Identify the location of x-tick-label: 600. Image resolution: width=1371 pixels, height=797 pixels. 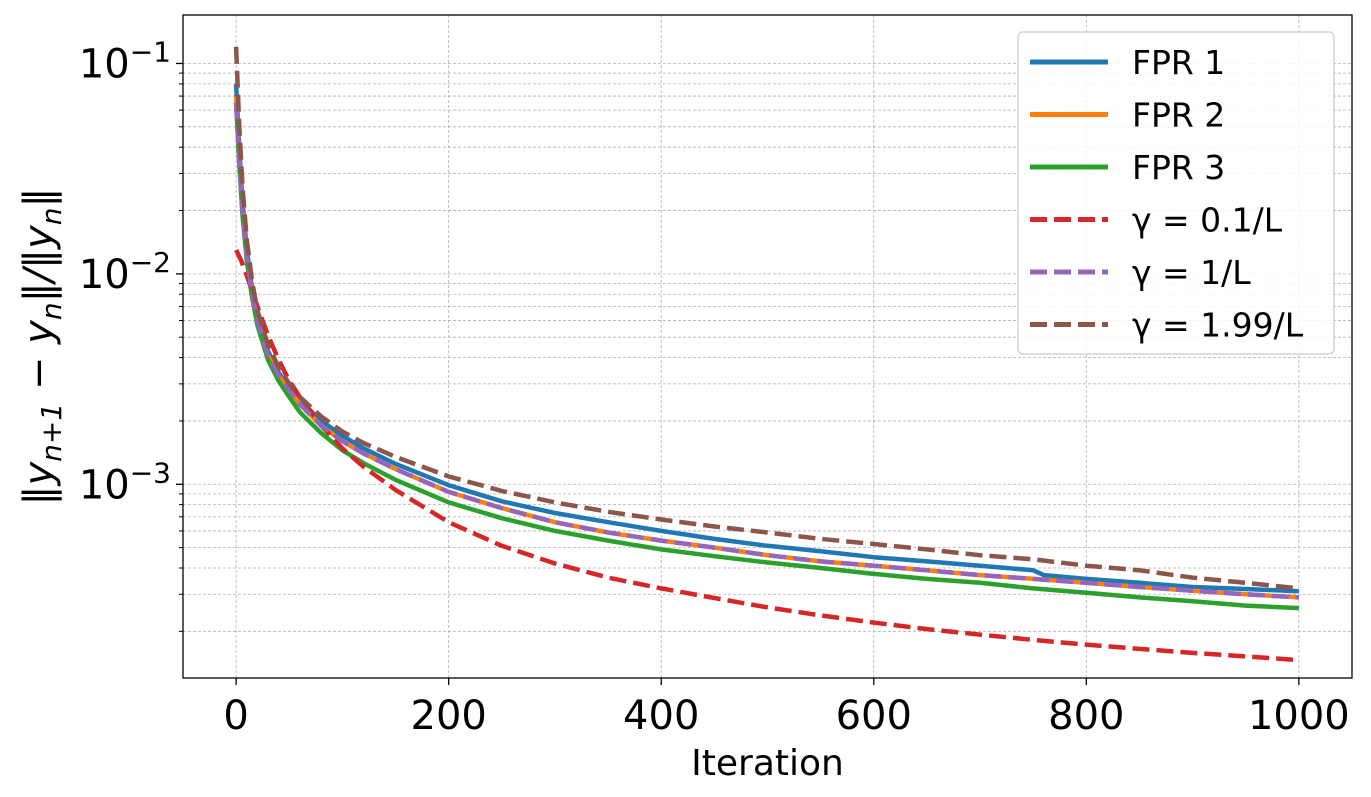
(874, 716).